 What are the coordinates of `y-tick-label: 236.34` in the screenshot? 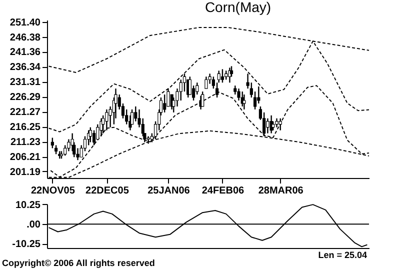 It's located at (25, 68).